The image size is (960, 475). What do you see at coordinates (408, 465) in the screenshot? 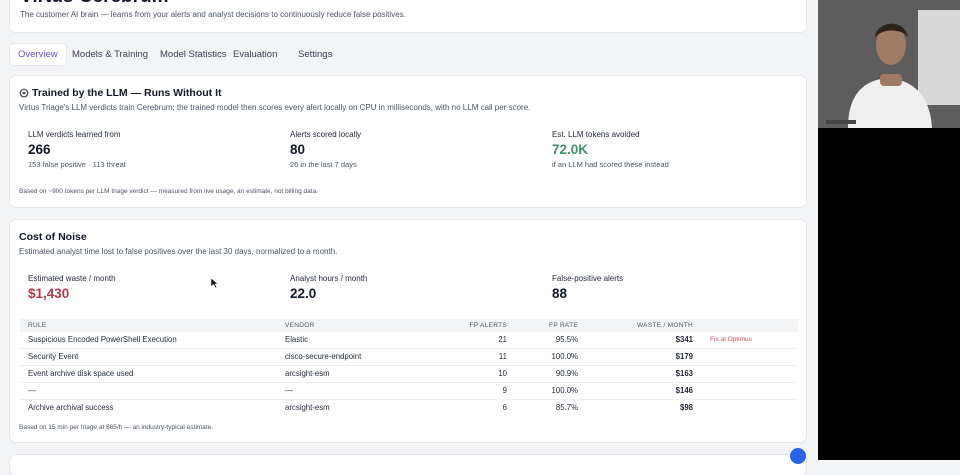
I see `next-card` at bounding box center [408, 465].